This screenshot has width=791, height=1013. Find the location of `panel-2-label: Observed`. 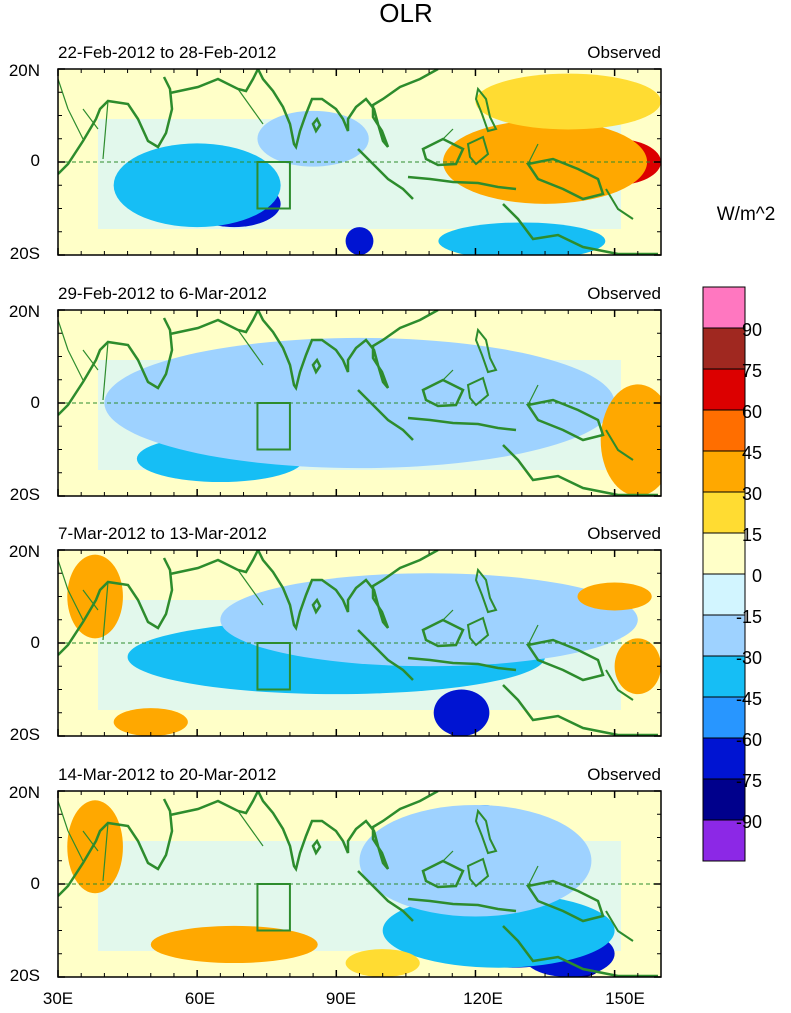

panel-2-label: Observed is located at coordinates (624, 293).